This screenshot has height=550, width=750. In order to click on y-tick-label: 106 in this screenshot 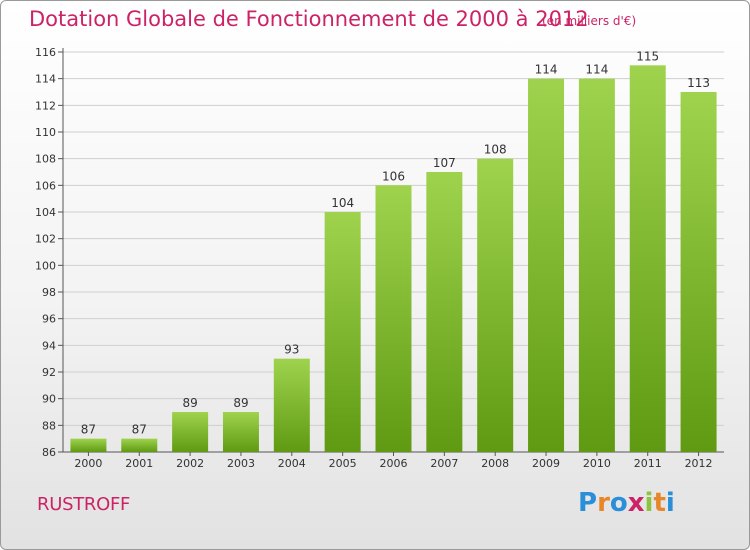, I will do `click(45, 185)`.